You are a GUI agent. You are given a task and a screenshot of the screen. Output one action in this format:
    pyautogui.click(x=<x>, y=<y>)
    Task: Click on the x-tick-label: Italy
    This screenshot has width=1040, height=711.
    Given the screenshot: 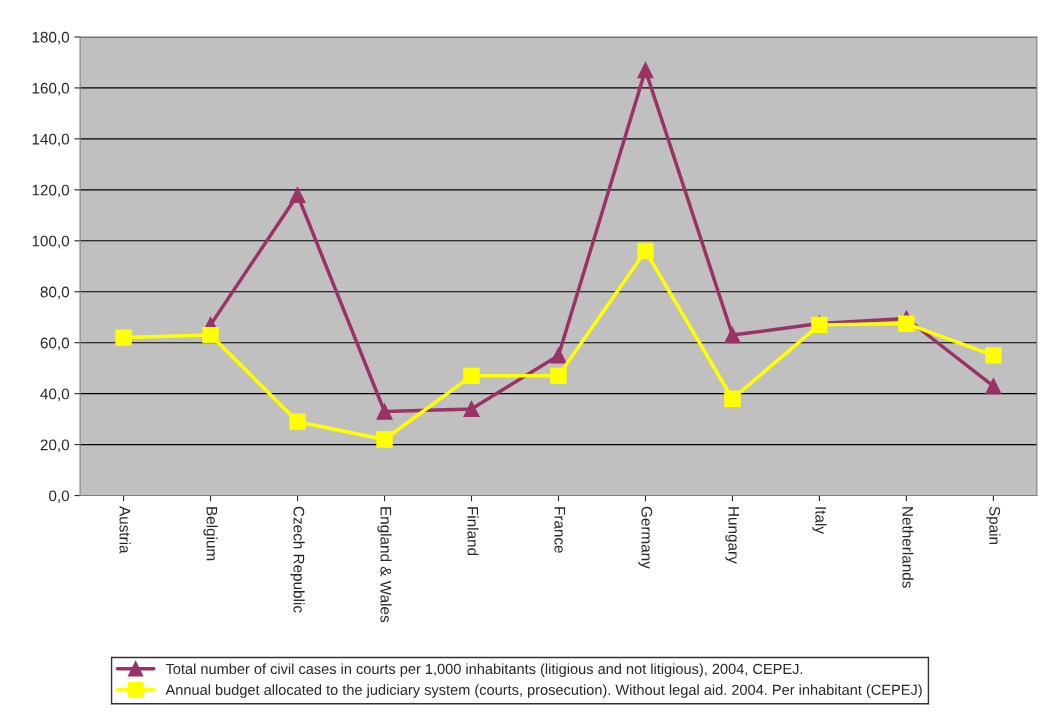 What is the action you would take?
    pyautogui.click(x=819, y=520)
    